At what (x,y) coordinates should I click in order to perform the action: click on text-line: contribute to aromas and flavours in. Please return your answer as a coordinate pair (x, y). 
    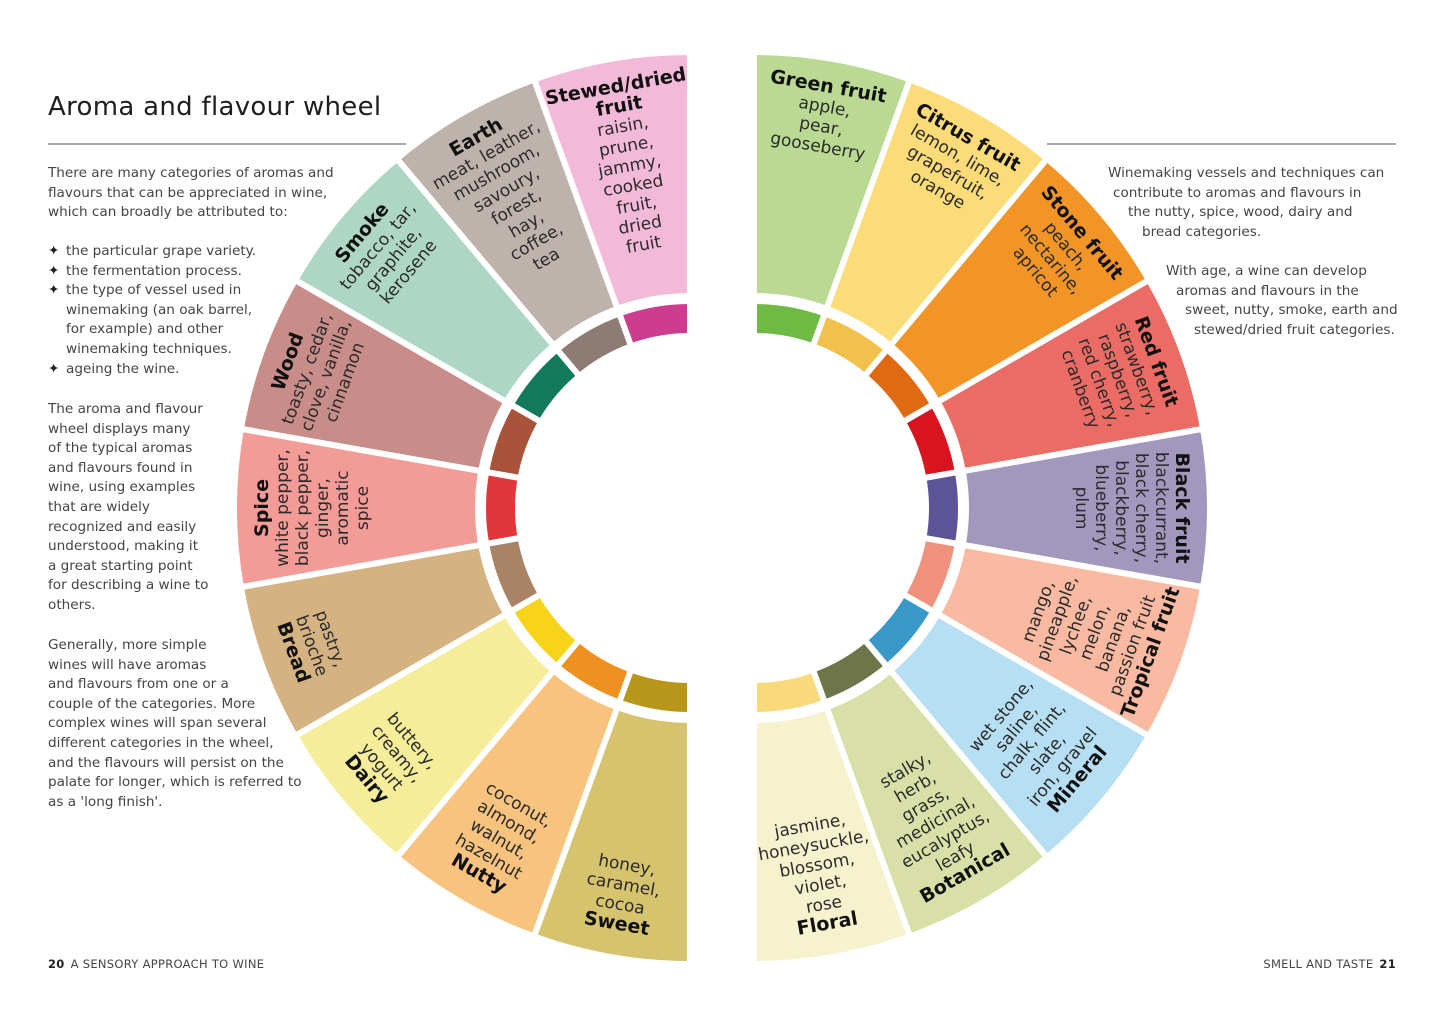
    Looking at the image, I should click on (1237, 192).